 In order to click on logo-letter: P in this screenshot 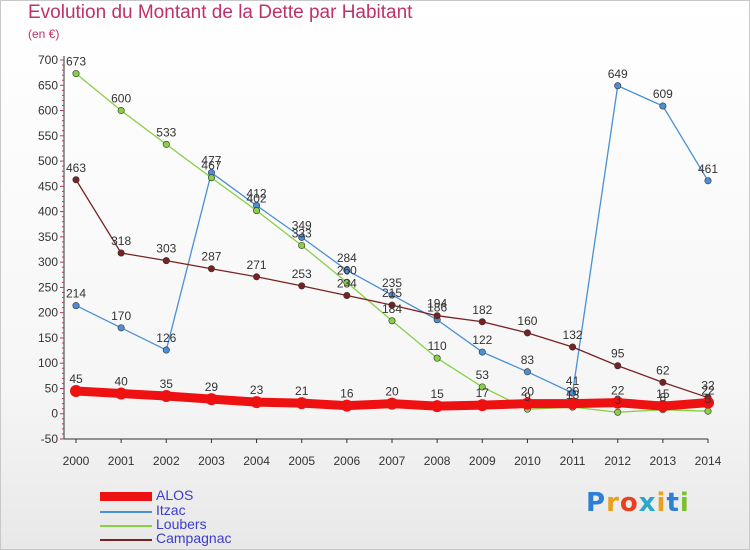, I will do `click(596, 503)`.